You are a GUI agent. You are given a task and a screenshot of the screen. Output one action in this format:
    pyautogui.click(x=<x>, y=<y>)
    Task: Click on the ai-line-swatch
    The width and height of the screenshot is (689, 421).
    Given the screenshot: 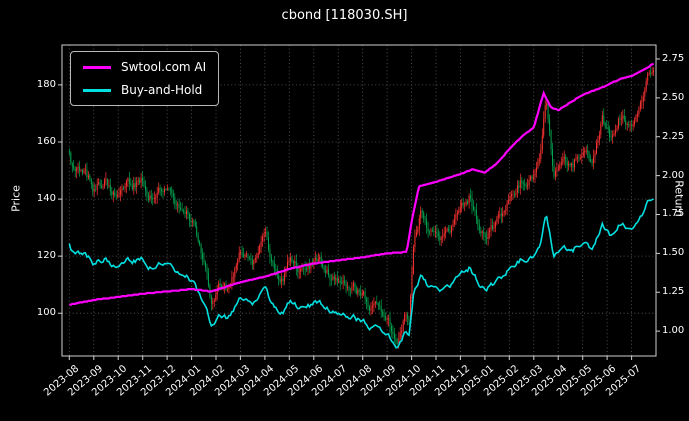 What is the action you would take?
    pyautogui.click(x=97, y=67)
    